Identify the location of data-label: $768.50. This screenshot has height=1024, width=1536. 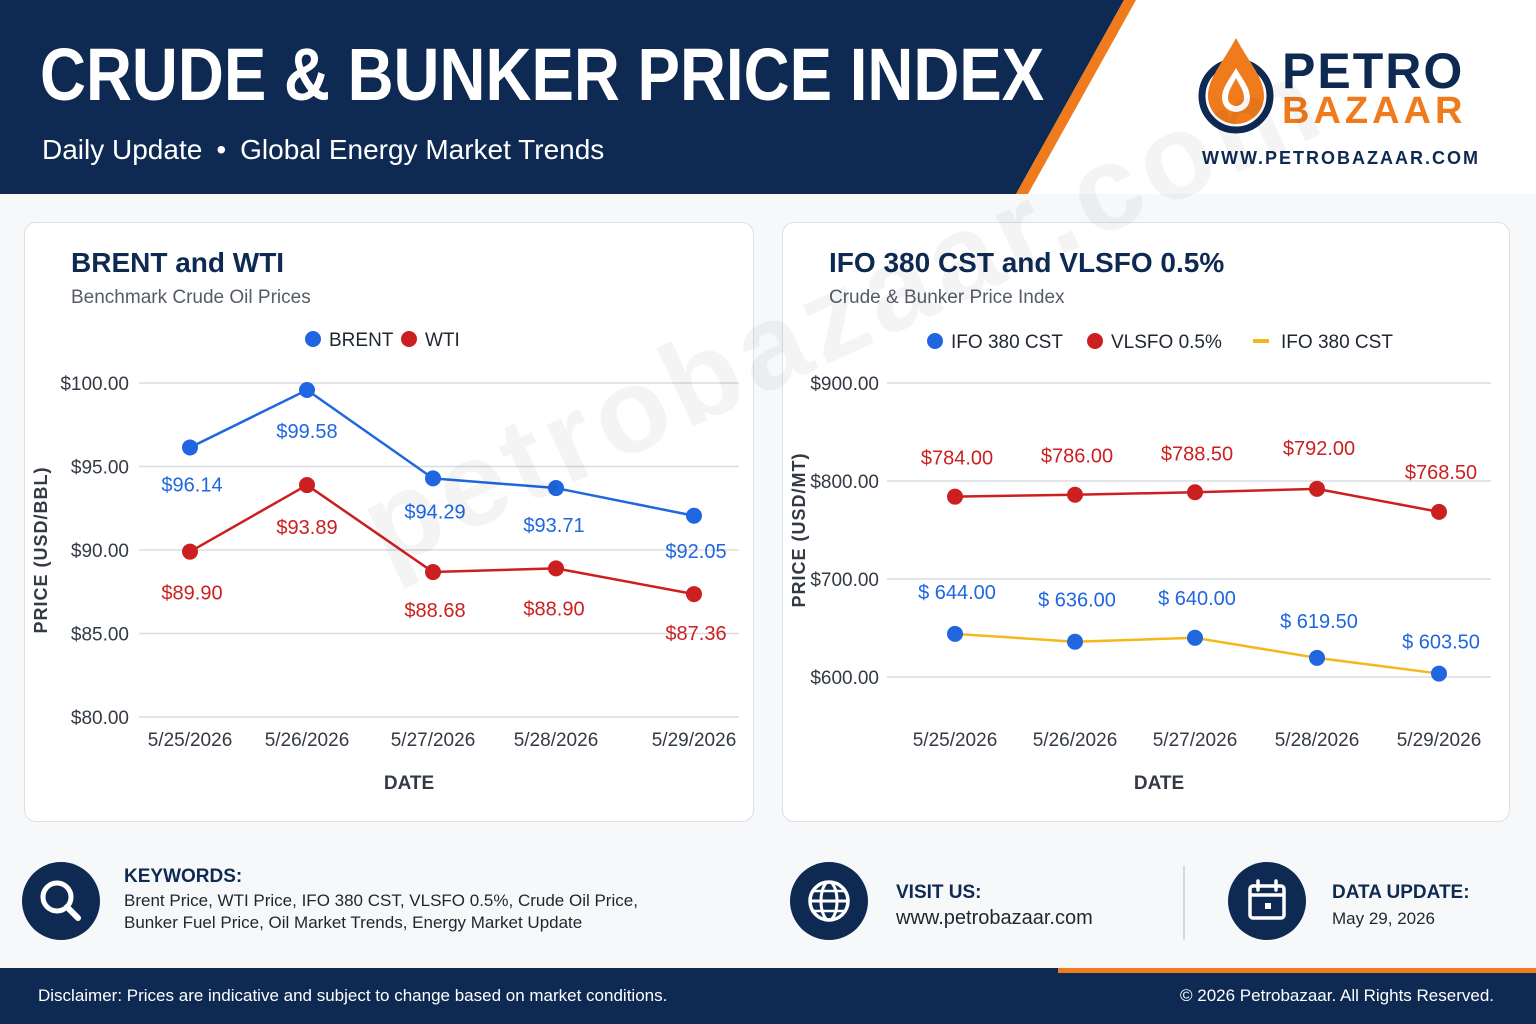
(1441, 473).